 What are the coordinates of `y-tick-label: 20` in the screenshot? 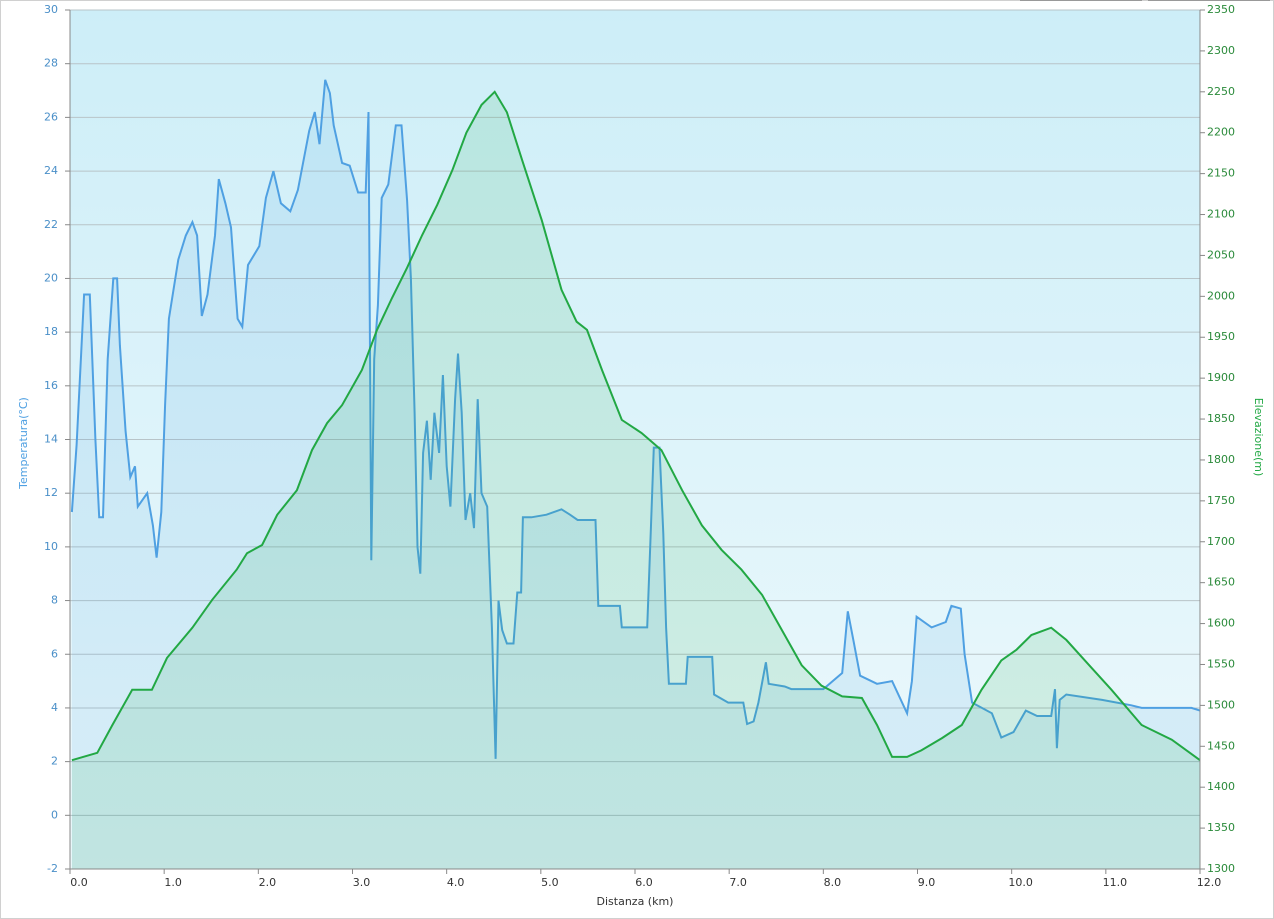 It's located at (51, 277).